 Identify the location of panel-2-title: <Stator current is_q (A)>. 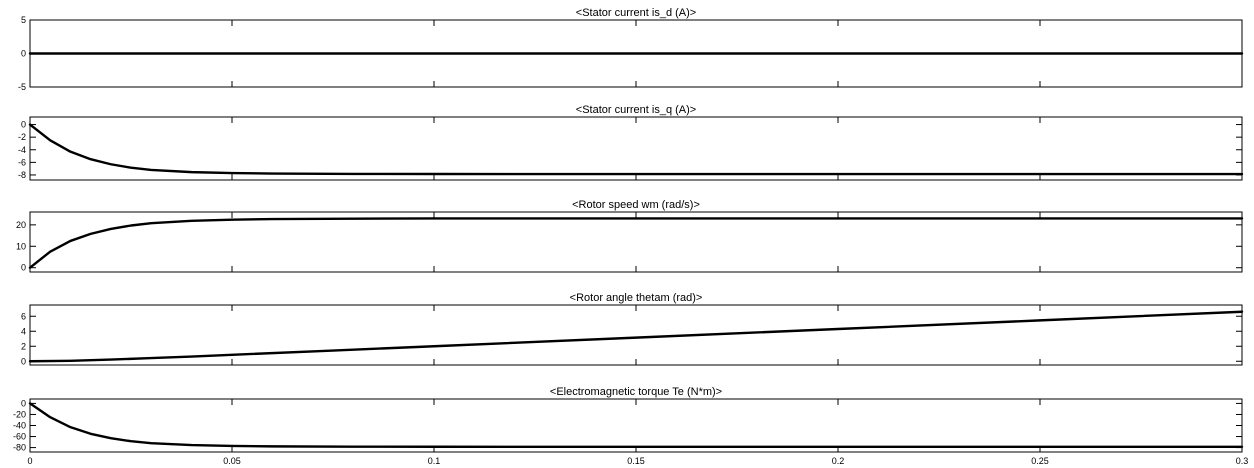
(636, 110).